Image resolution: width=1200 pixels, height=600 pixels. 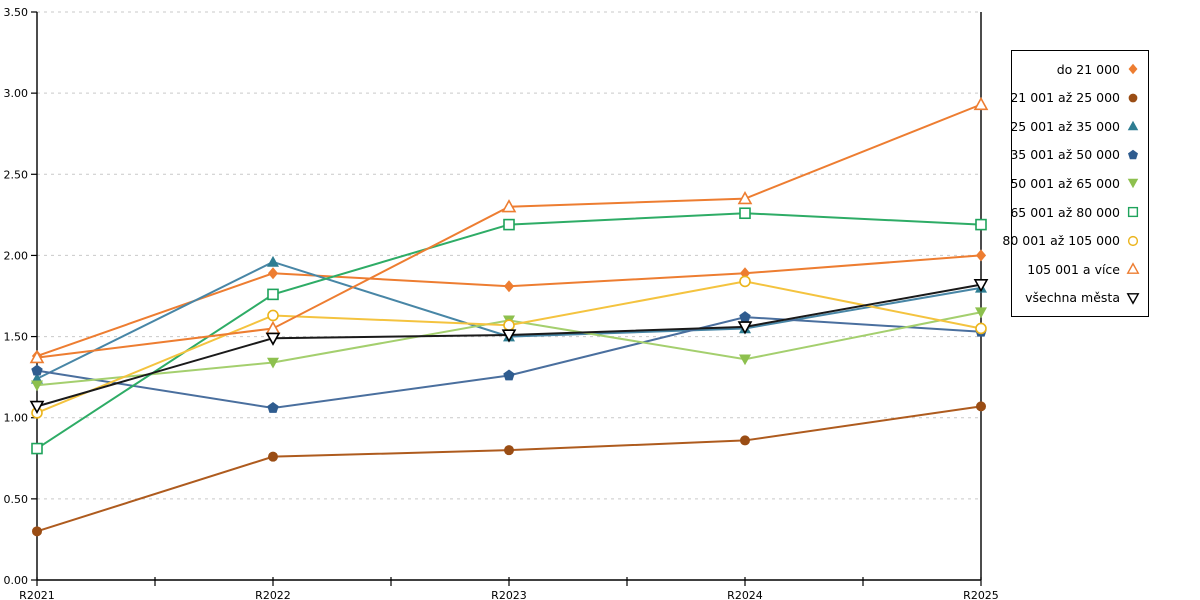 I want to click on legend-label: 80 001 až 105 000, so click(x=1061, y=241).